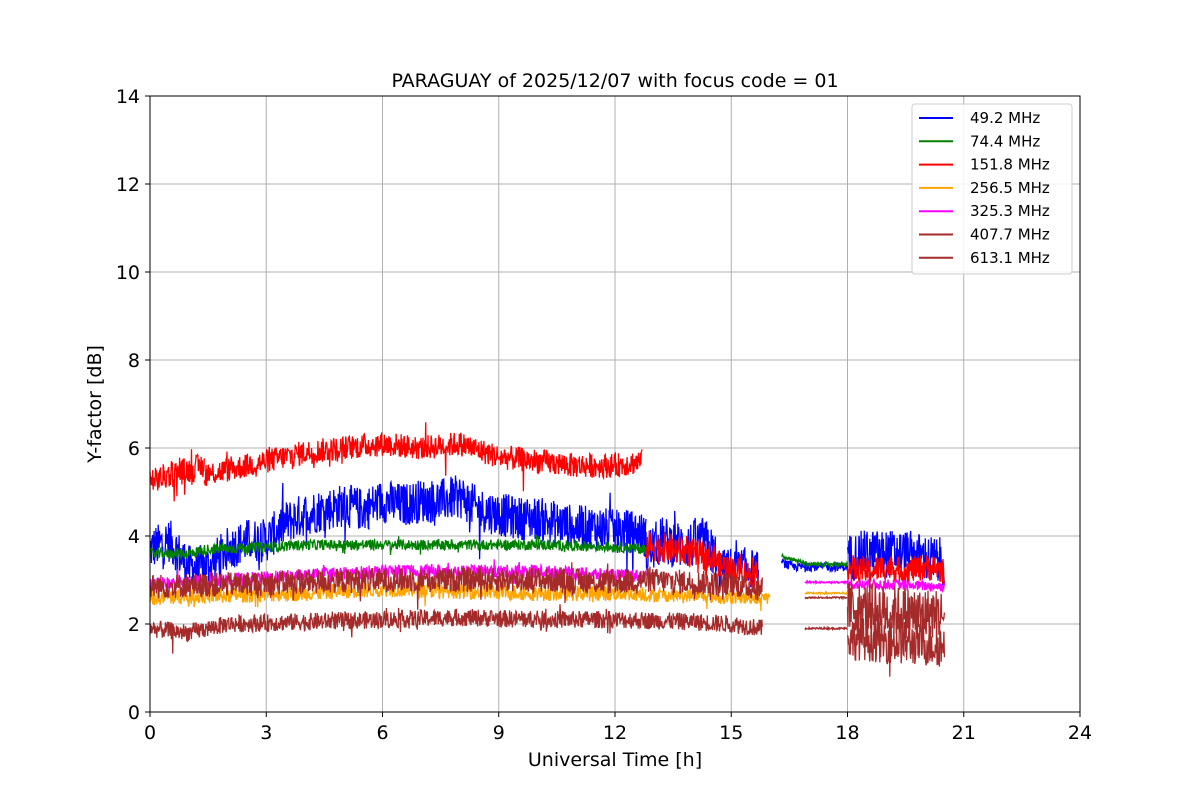 This screenshot has width=1200, height=800. Describe the element at coordinates (128, 185) in the screenshot. I see `y-tick-label: 12` at that location.